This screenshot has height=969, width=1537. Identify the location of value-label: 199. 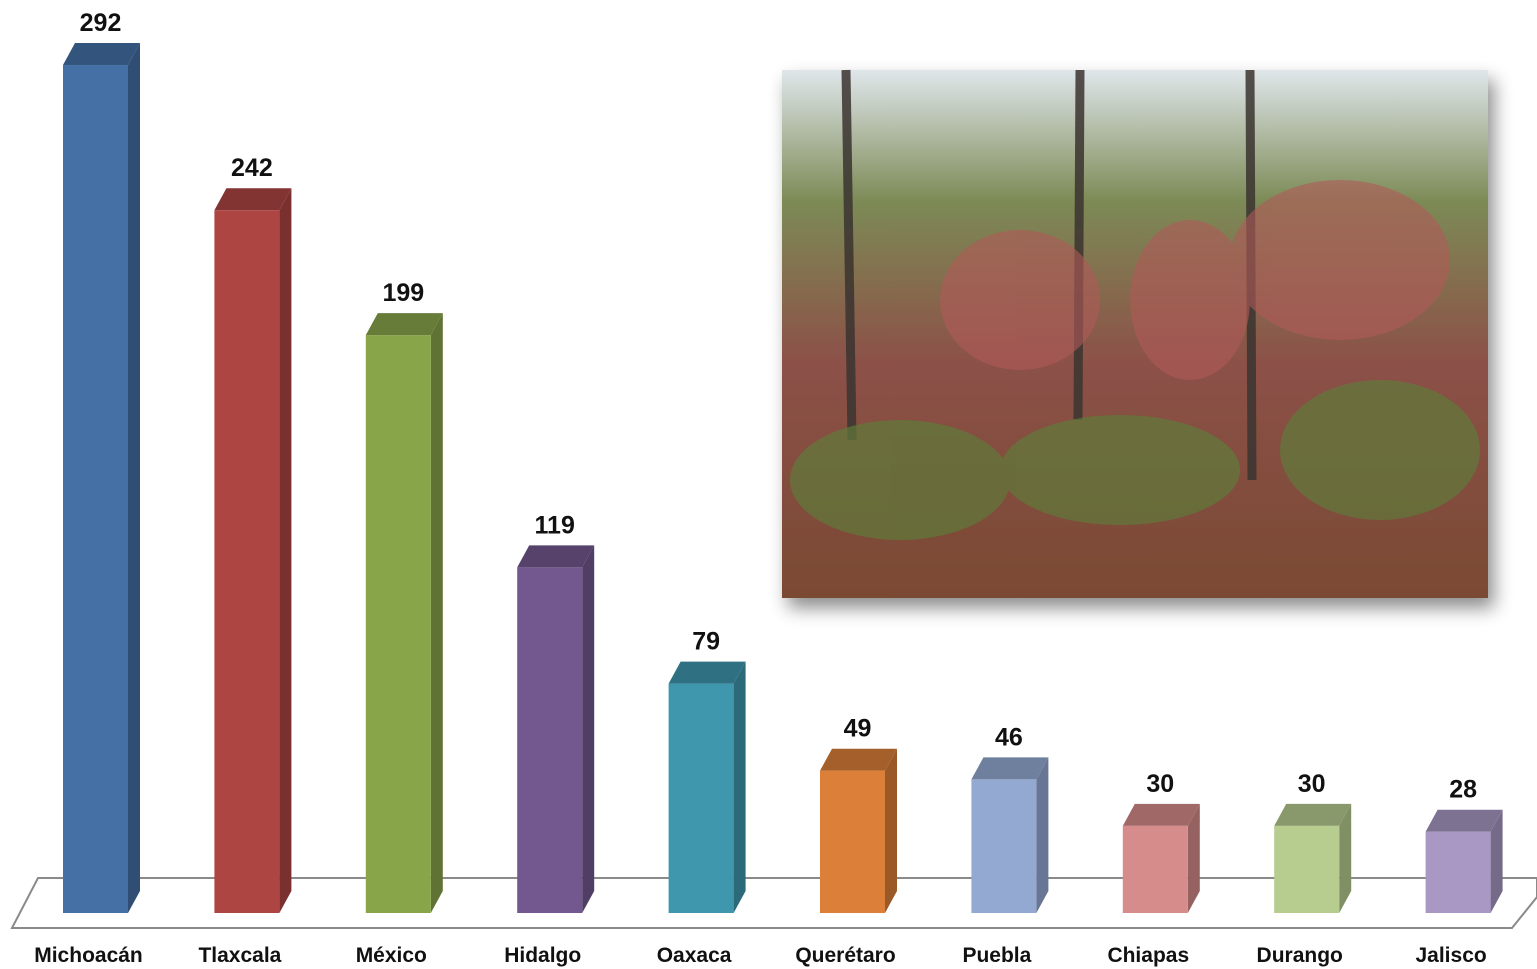
(403, 293).